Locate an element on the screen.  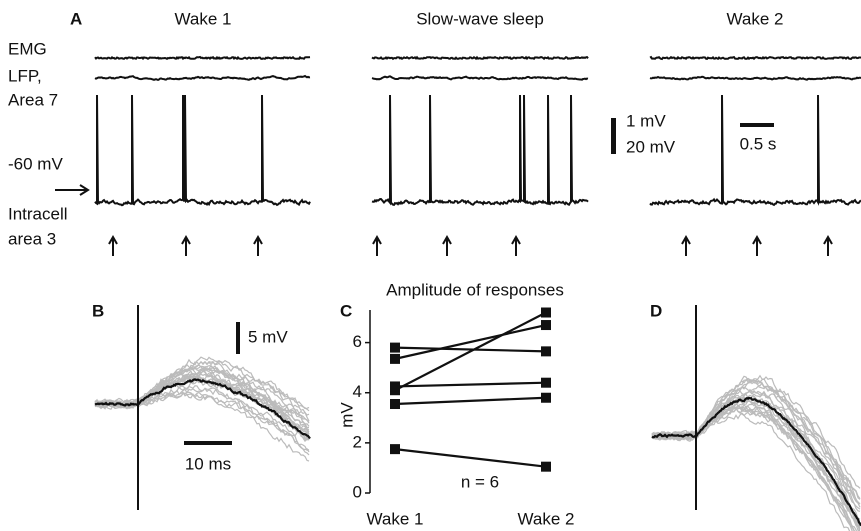
row-label: area 3 is located at coordinates (32, 238).